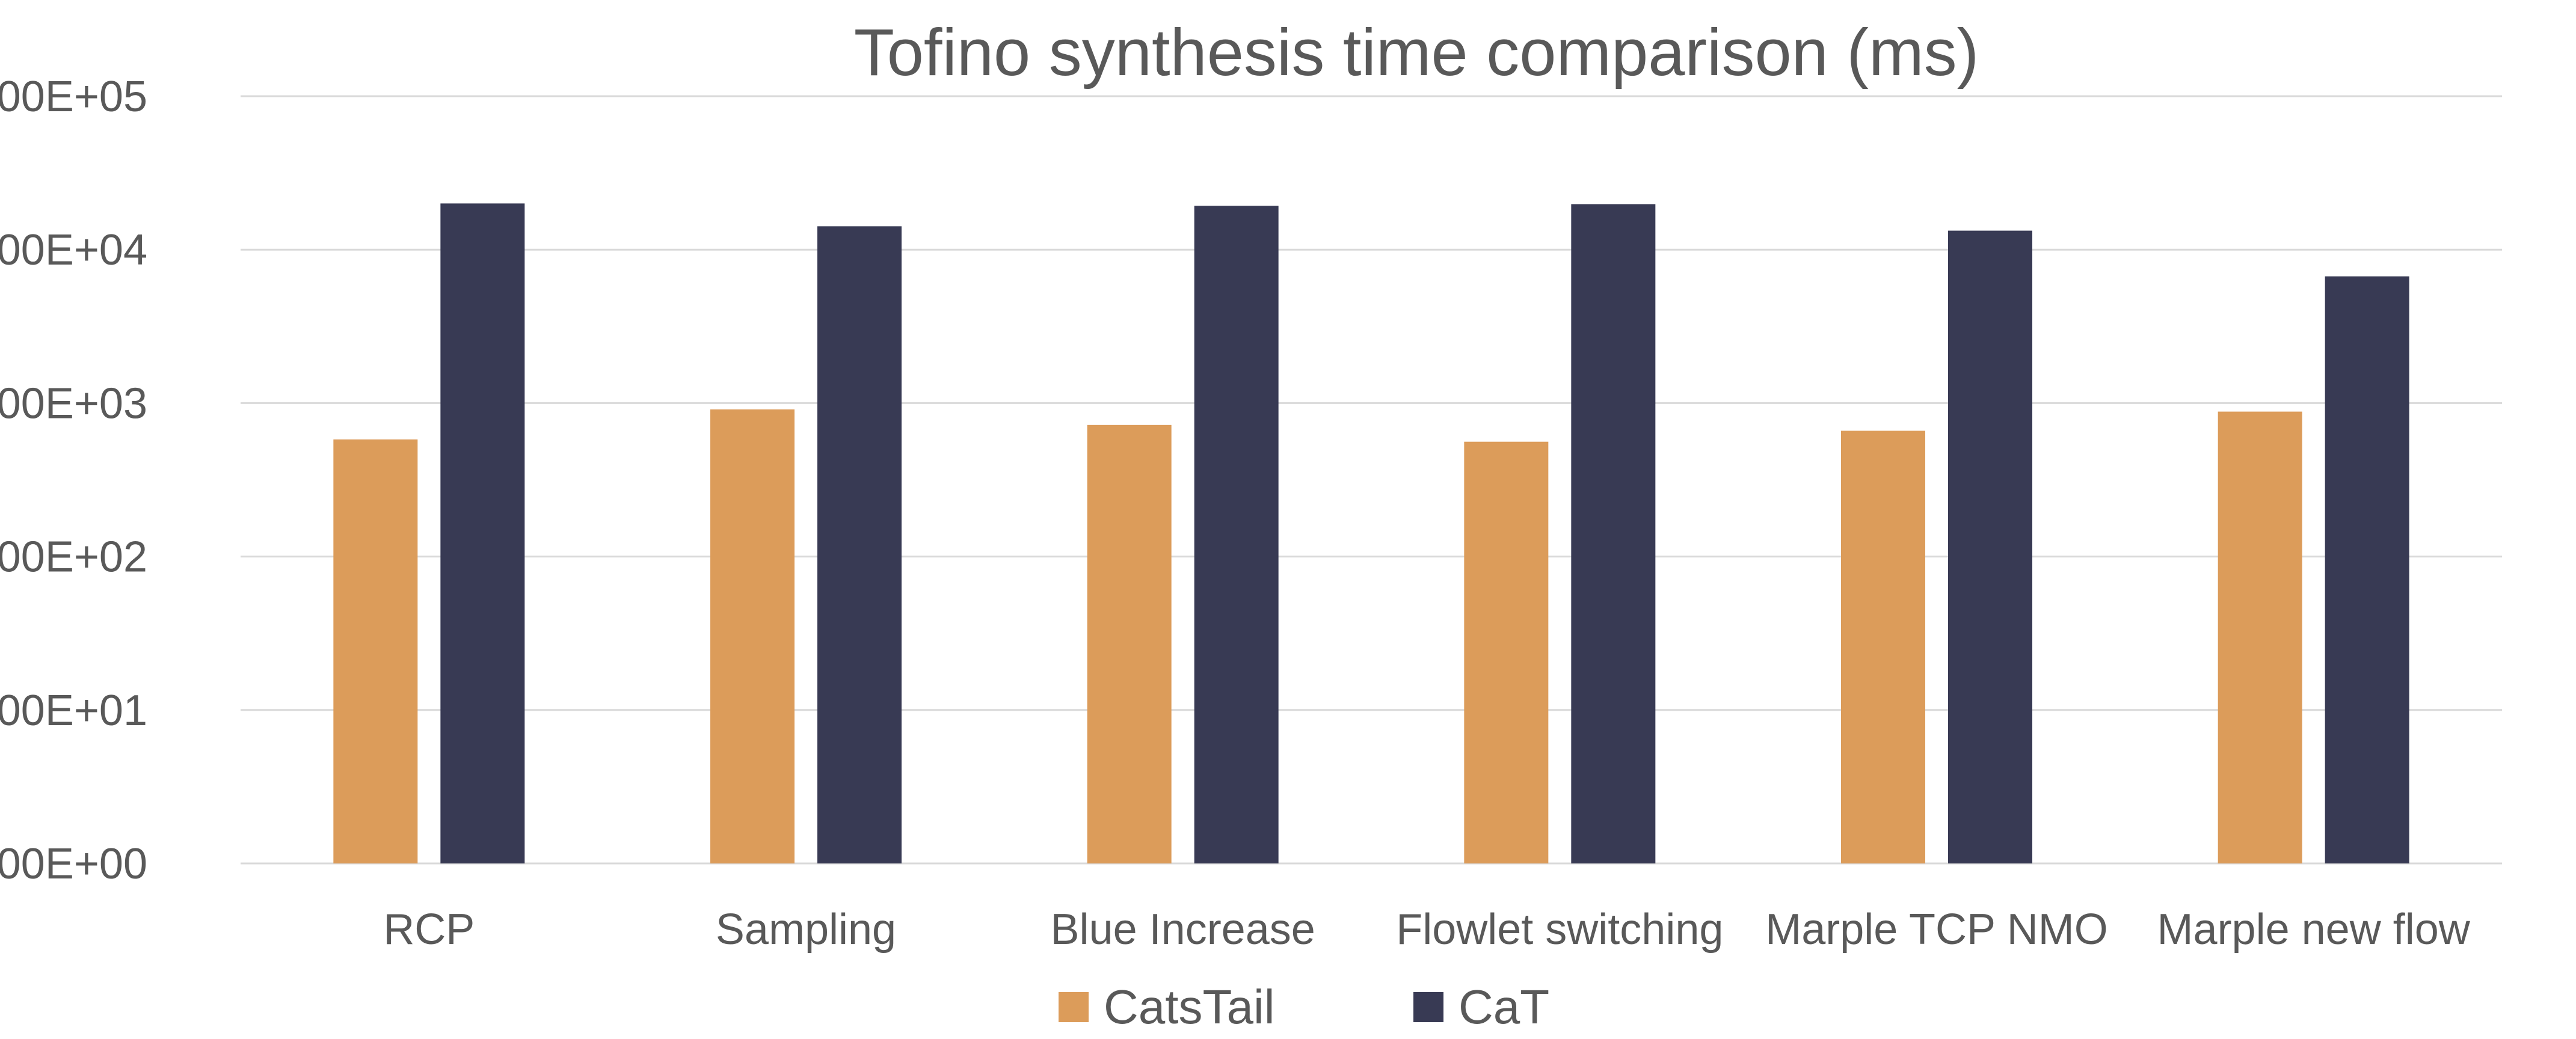 This screenshot has width=2576, height=1039. I want to click on x-tick-label: Blue Increase, so click(1183, 930).